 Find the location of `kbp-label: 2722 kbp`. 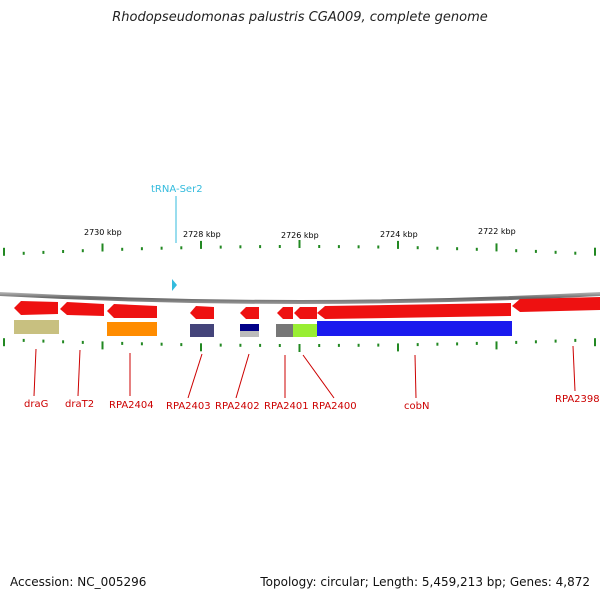

kbp-label: 2722 kbp is located at coordinates (497, 231).